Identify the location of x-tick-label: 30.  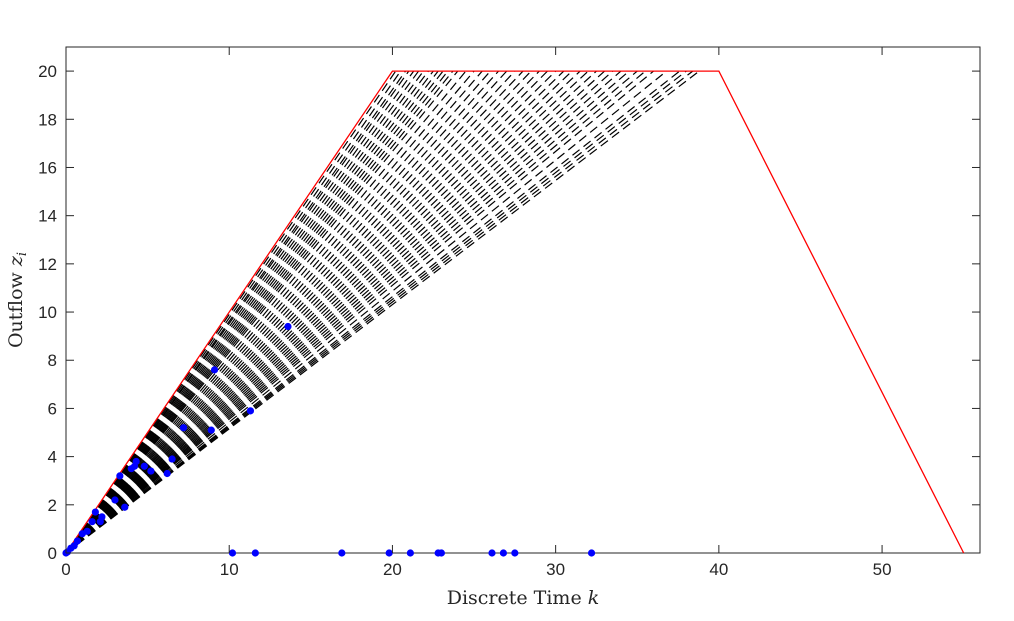
(555, 569).